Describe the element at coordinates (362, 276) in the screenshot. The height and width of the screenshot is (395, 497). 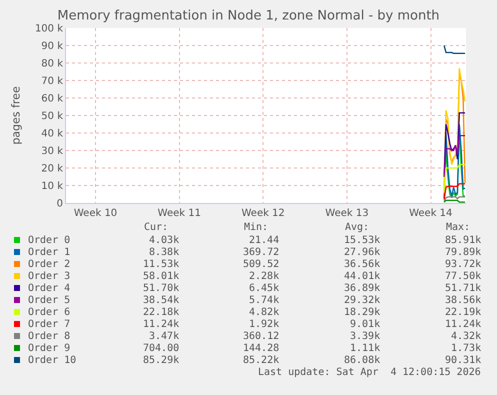
I see `text: 44.01k` at that location.